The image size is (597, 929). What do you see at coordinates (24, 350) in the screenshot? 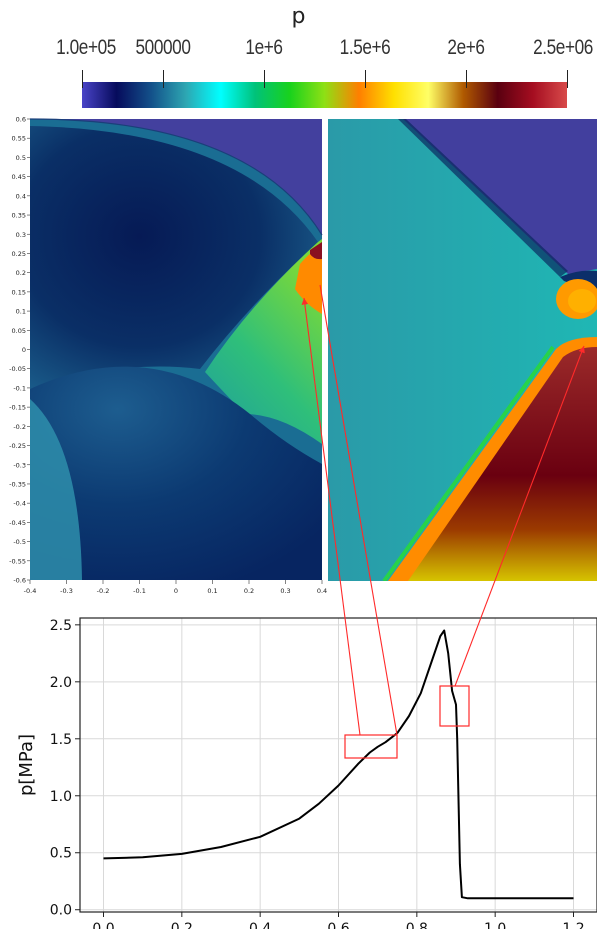
I see `field-left-y-tick-label: 0` at bounding box center [24, 350].